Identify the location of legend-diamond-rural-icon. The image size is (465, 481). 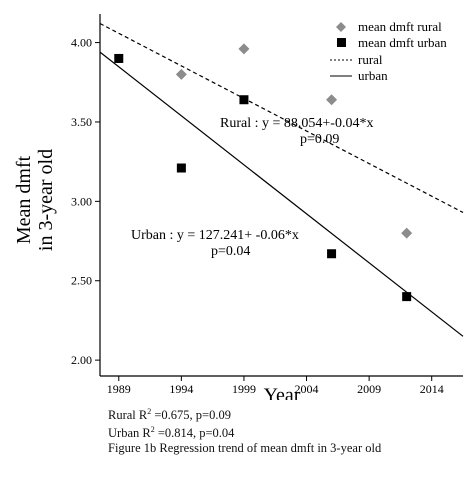
(341, 27).